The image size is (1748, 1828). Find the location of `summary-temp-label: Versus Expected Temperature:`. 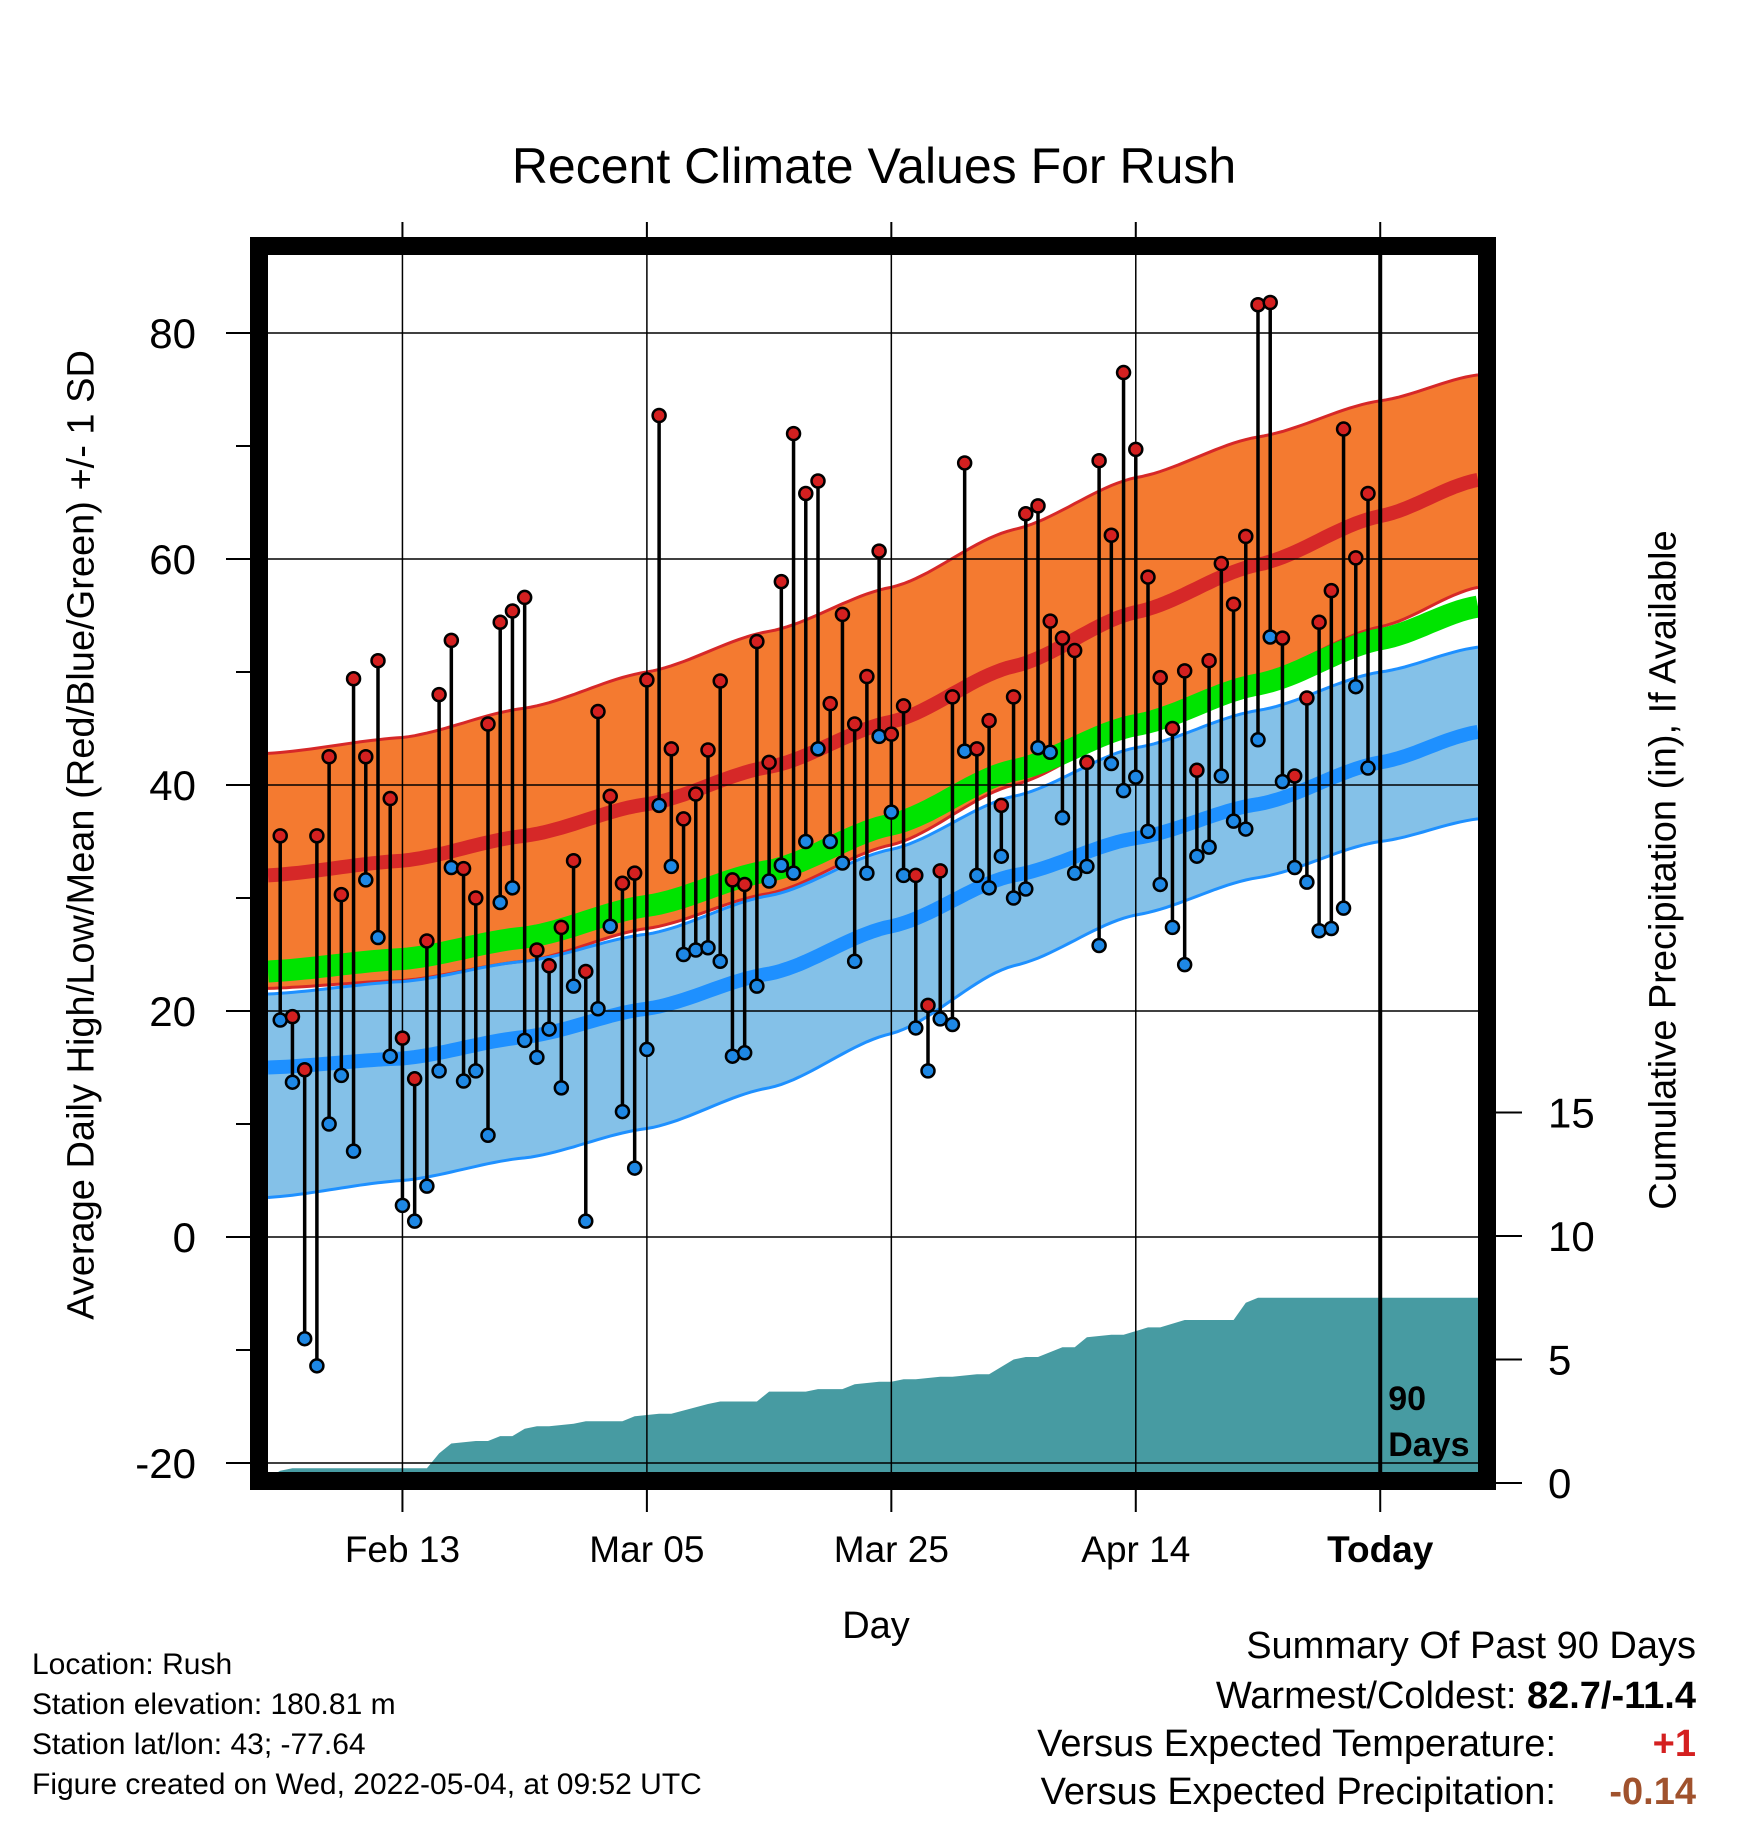

summary-temp-label: Versus Expected Temperature: is located at coordinates (1296, 1744).